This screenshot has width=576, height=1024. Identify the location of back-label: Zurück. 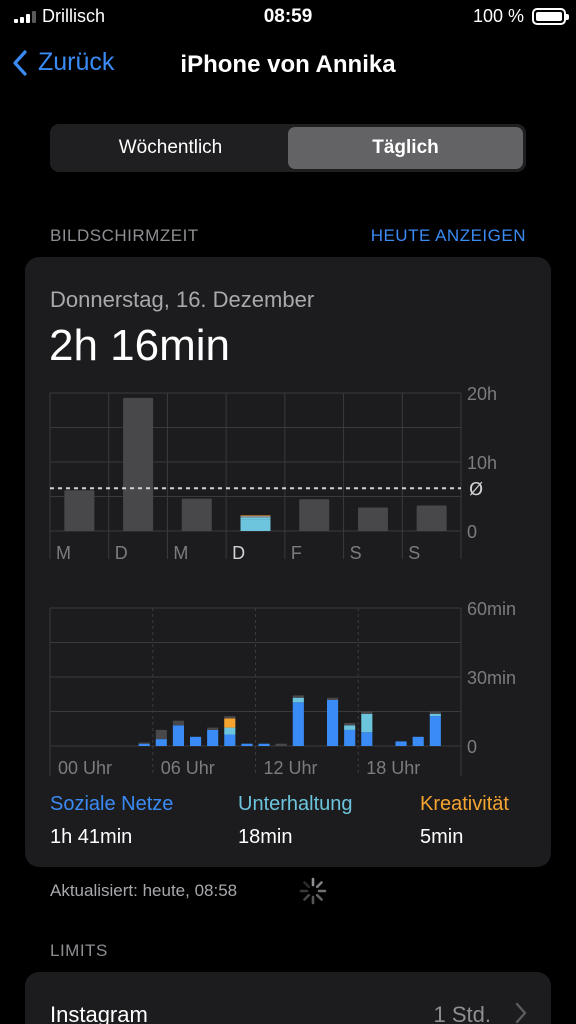
(76, 62).